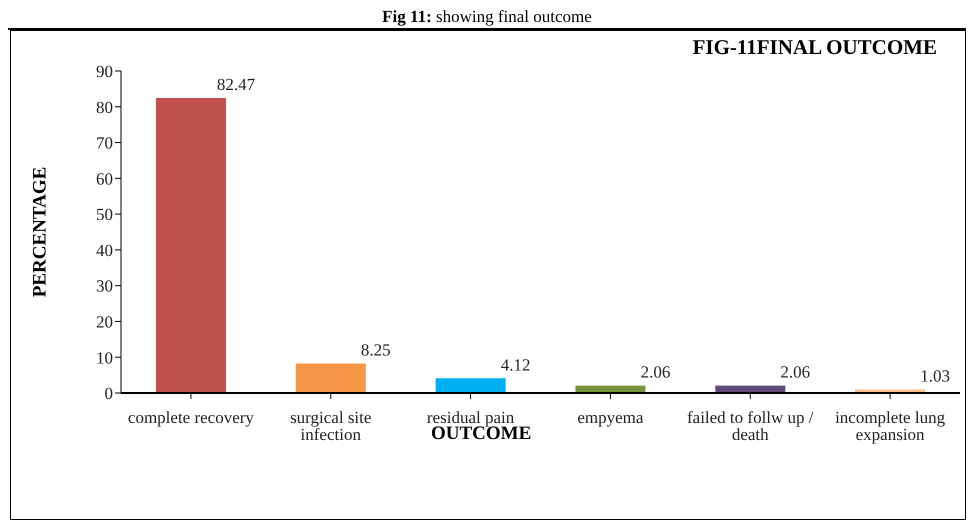  I want to click on x-tick-label: complete recovery, so click(191, 418).